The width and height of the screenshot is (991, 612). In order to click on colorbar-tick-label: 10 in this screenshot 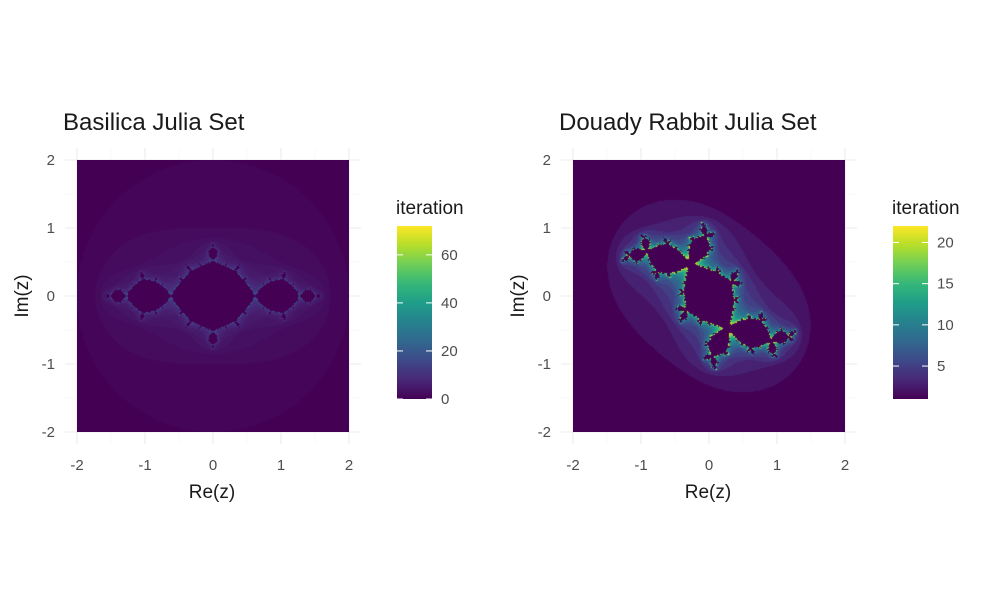, I will do `click(945, 325)`.